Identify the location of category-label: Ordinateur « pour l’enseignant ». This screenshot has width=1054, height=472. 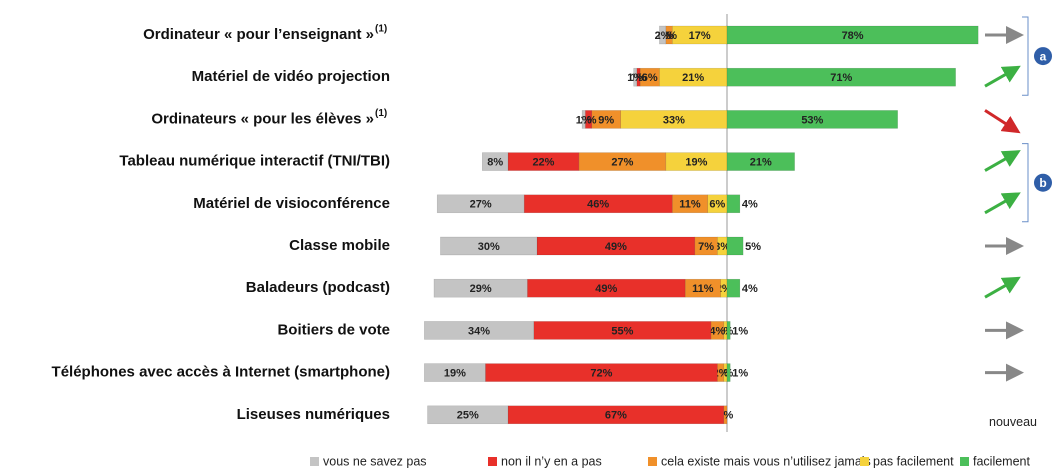
(258, 34).